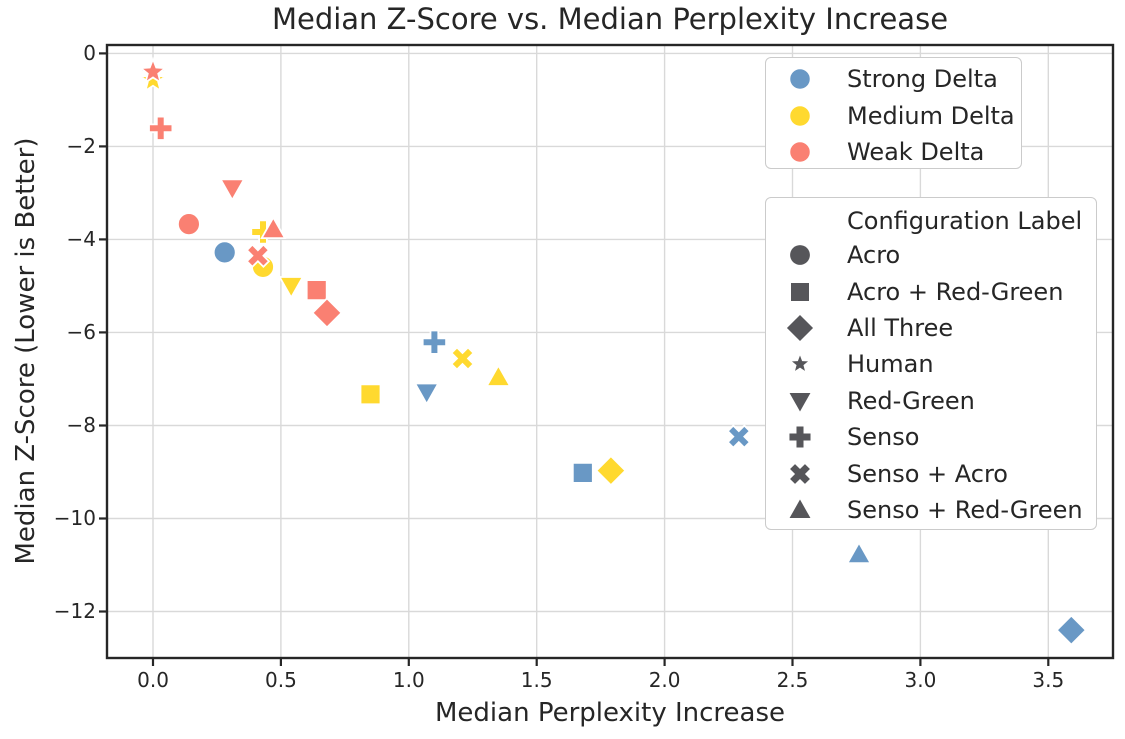 The width and height of the screenshot is (1125, 739). I want to click on point-weak-delta-senso-red-green, so click(273, 227).